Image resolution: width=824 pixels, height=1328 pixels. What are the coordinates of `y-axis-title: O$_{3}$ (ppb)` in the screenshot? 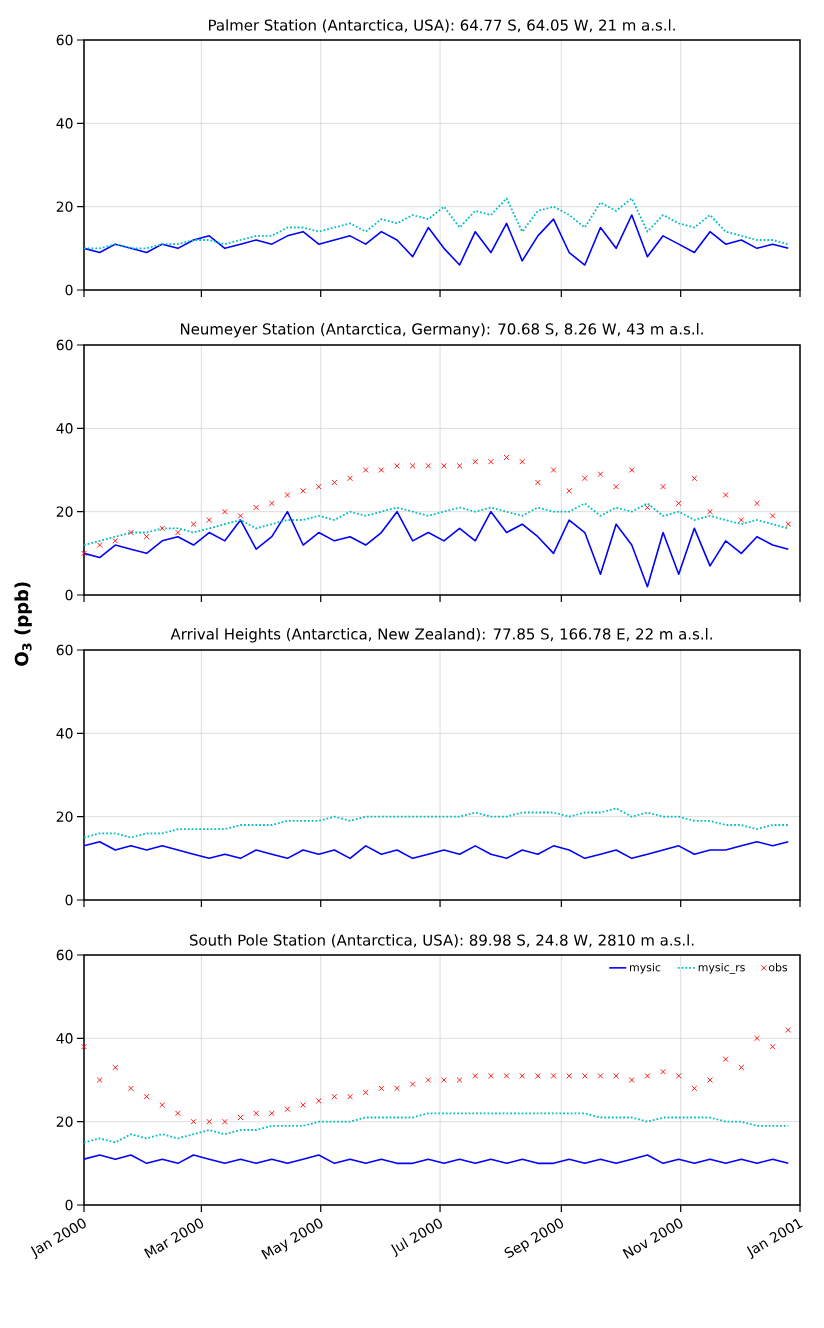 It's located at (23, 624).